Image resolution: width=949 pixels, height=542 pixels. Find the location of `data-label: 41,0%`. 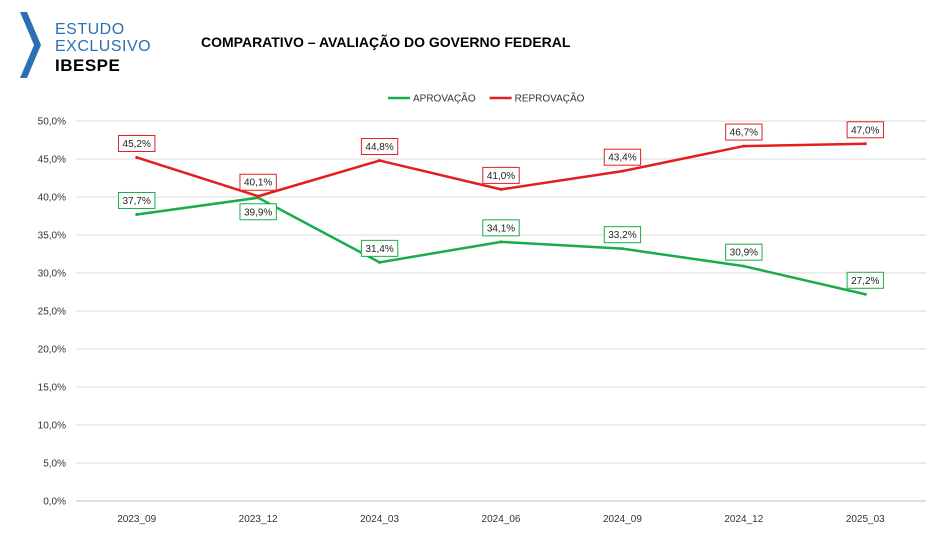

data-label: 41,0% is located at coordinates (501, 176).